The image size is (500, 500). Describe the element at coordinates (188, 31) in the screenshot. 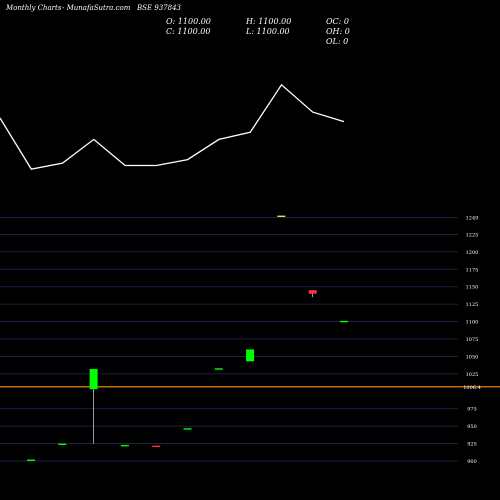

I see `ohlc-close: C: 1100.00` at that location.